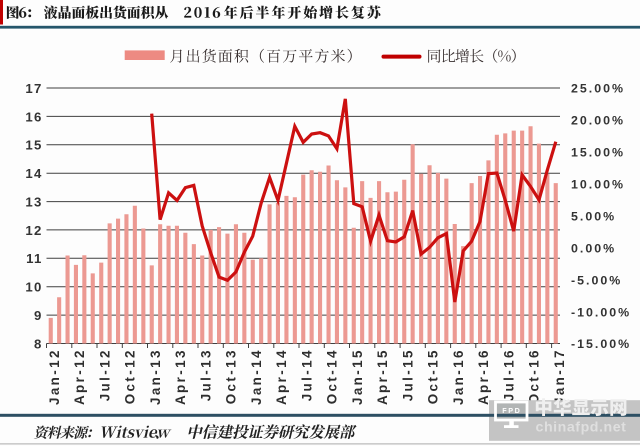 The image size is (640, 446). Describe the element at coordinates (33, 88) in the screenshot. I see `svg-text: 17` at that location.